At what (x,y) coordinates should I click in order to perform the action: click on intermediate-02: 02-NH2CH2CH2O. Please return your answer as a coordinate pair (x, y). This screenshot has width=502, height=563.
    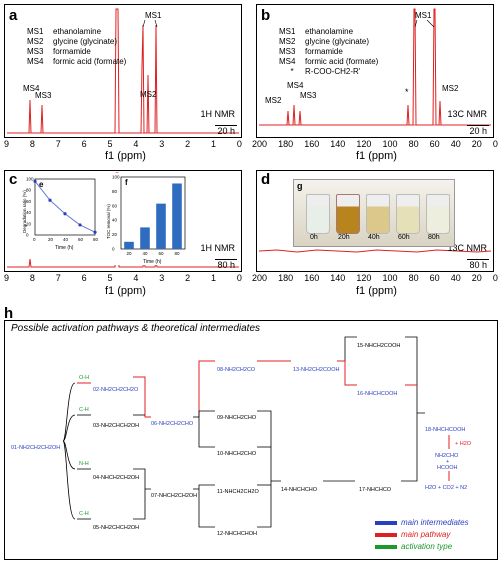
    Looking at the image, I should click on (116, 390).